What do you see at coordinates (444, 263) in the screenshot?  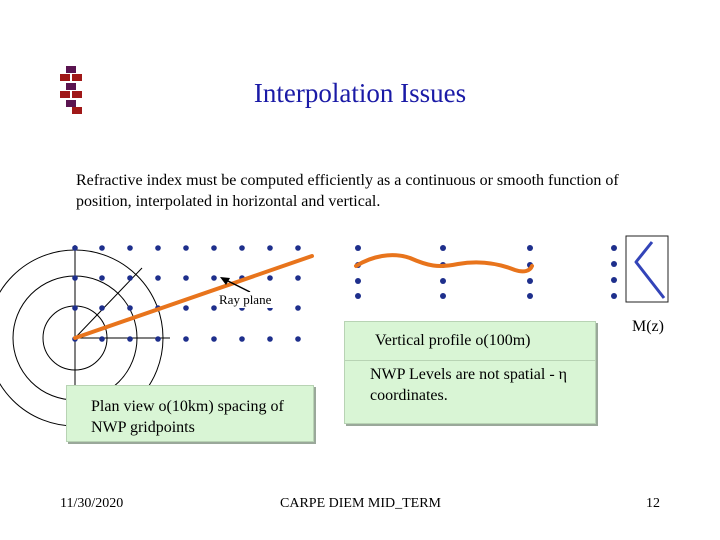 I see `vertical-profile-curve` at bounding box center [444, 263].